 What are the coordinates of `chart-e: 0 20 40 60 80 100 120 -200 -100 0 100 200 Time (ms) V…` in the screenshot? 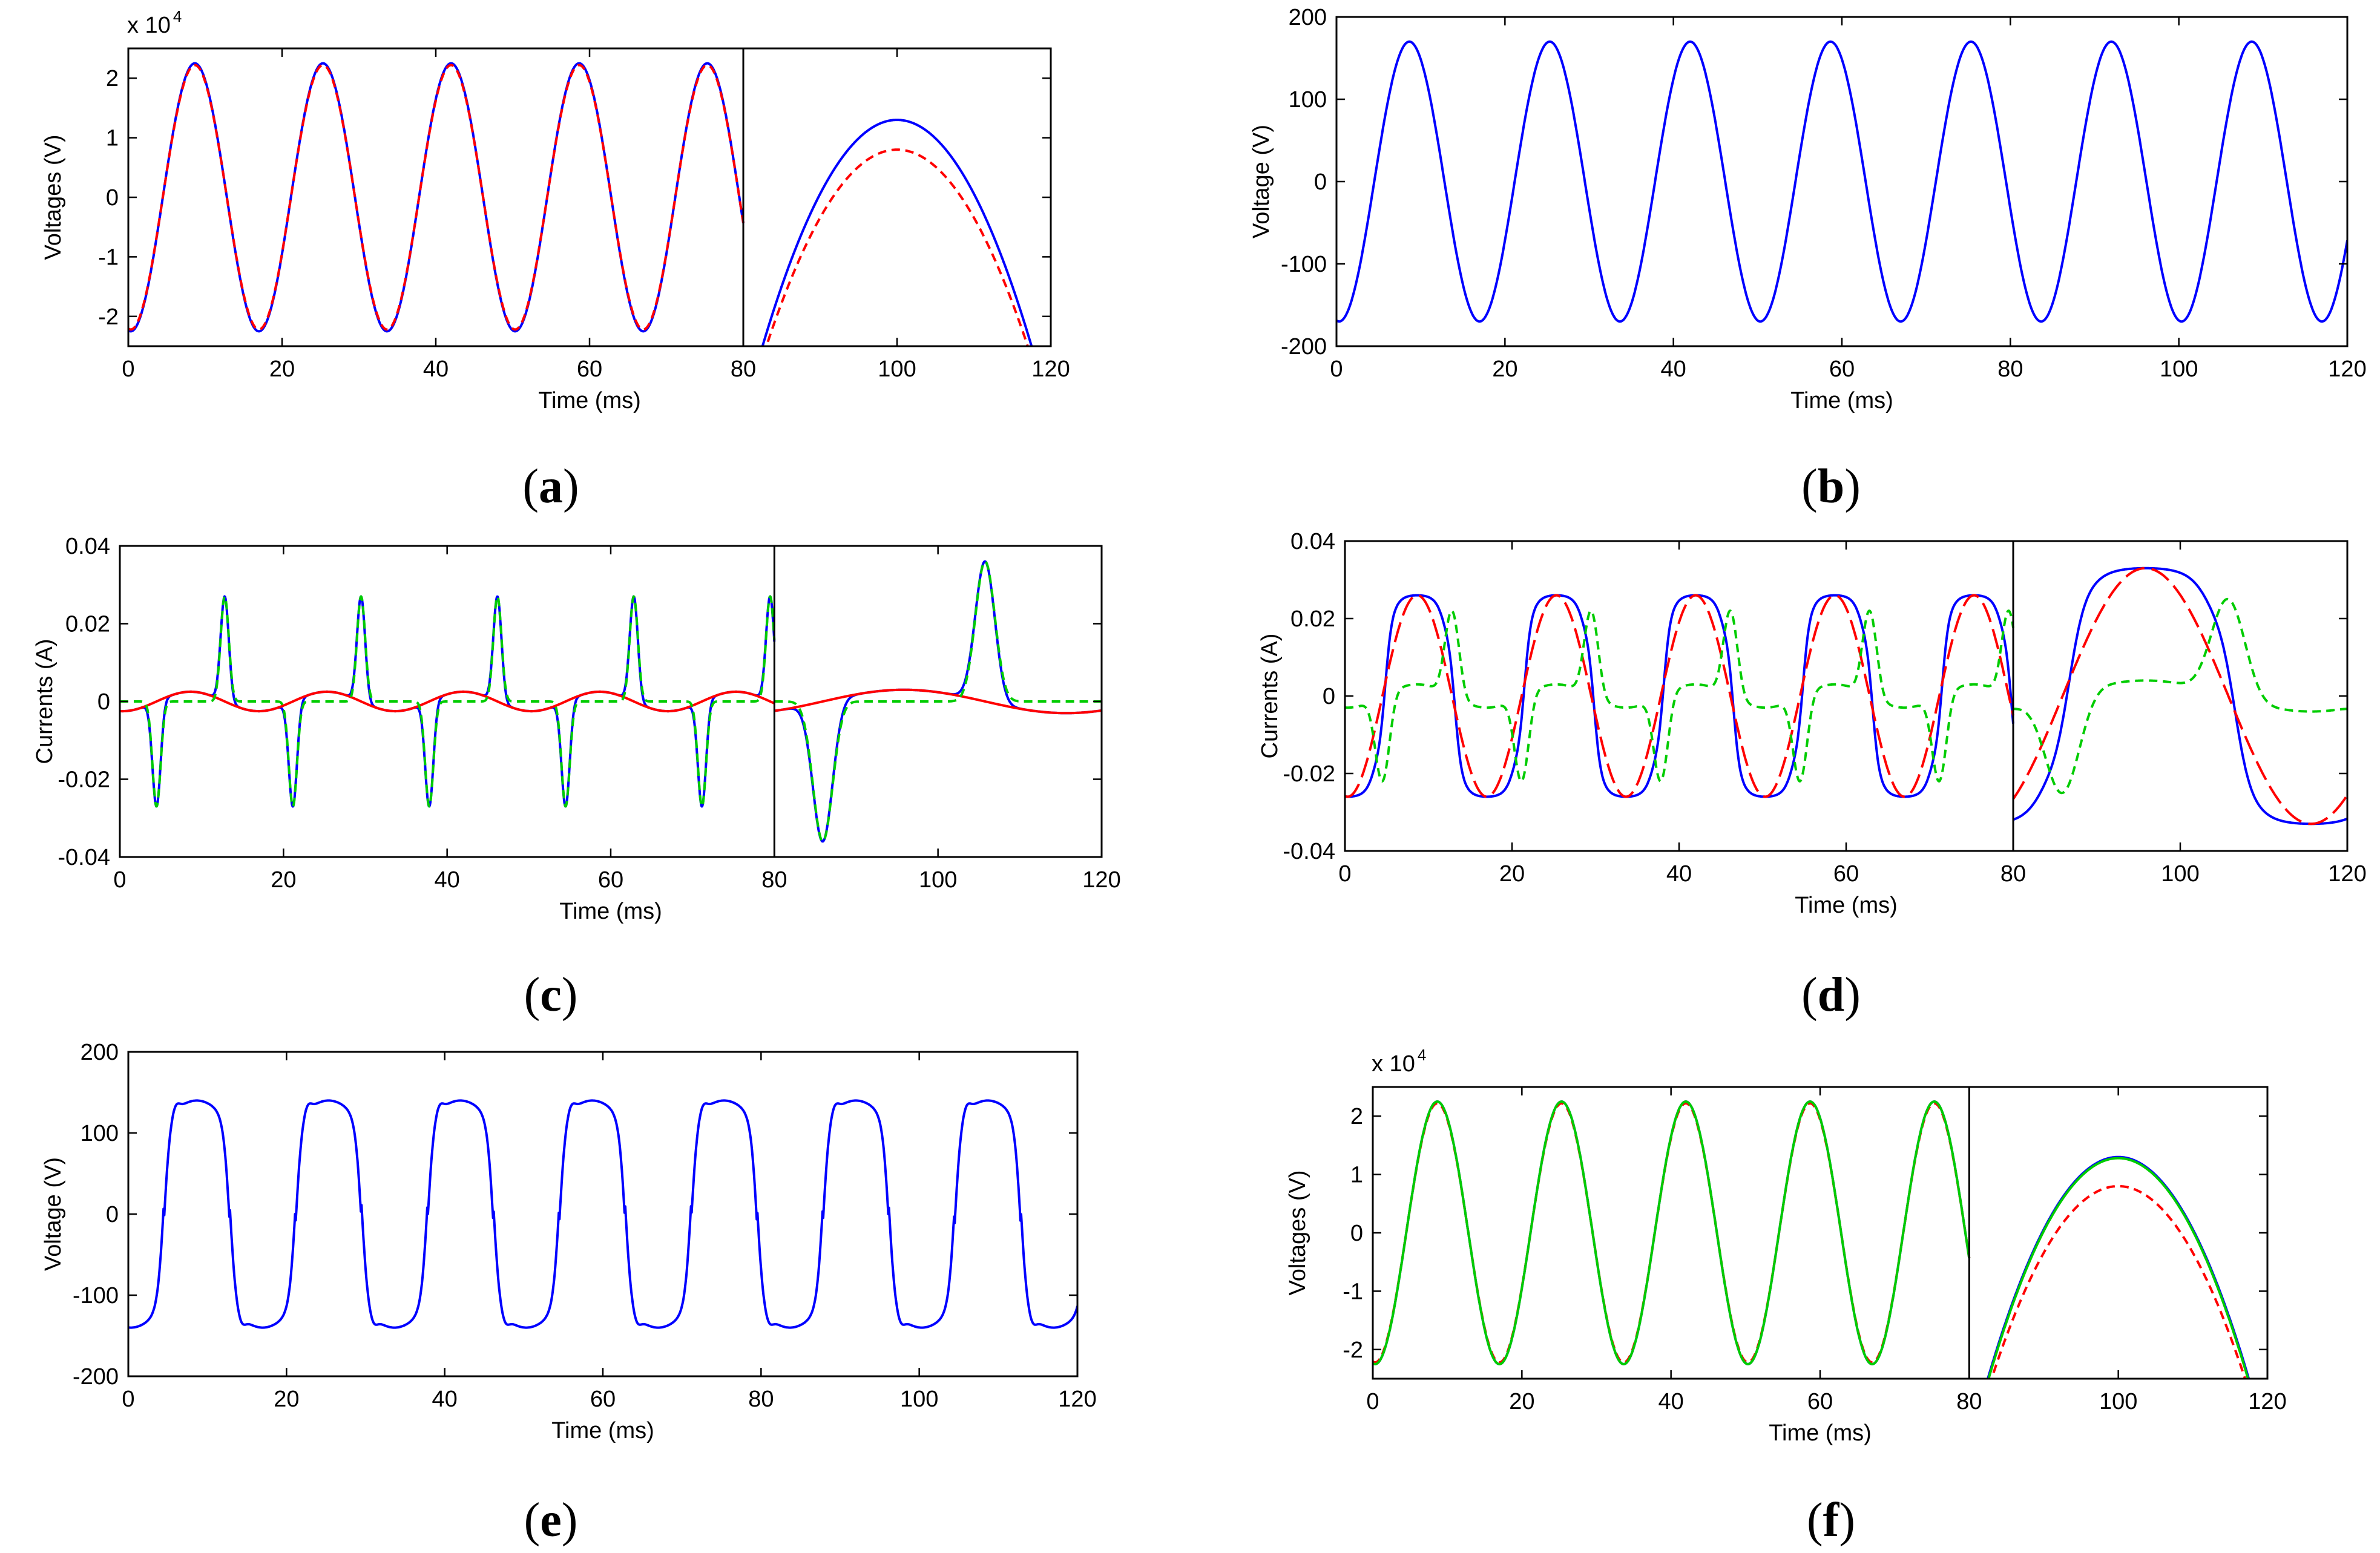 It's located at (569, 1293).